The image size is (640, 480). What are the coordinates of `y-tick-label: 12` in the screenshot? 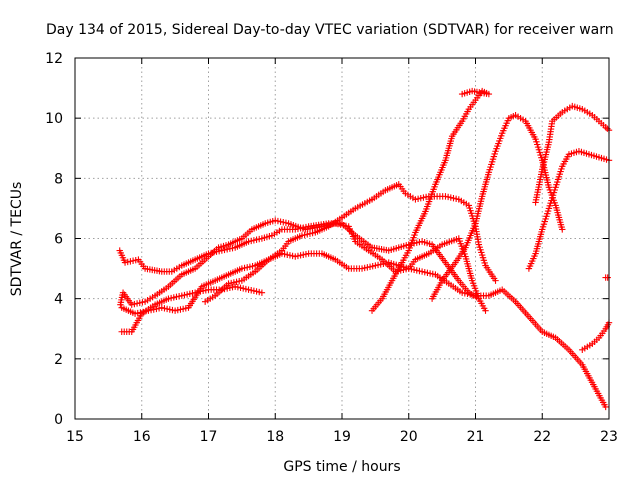 It's located at (54, 59).